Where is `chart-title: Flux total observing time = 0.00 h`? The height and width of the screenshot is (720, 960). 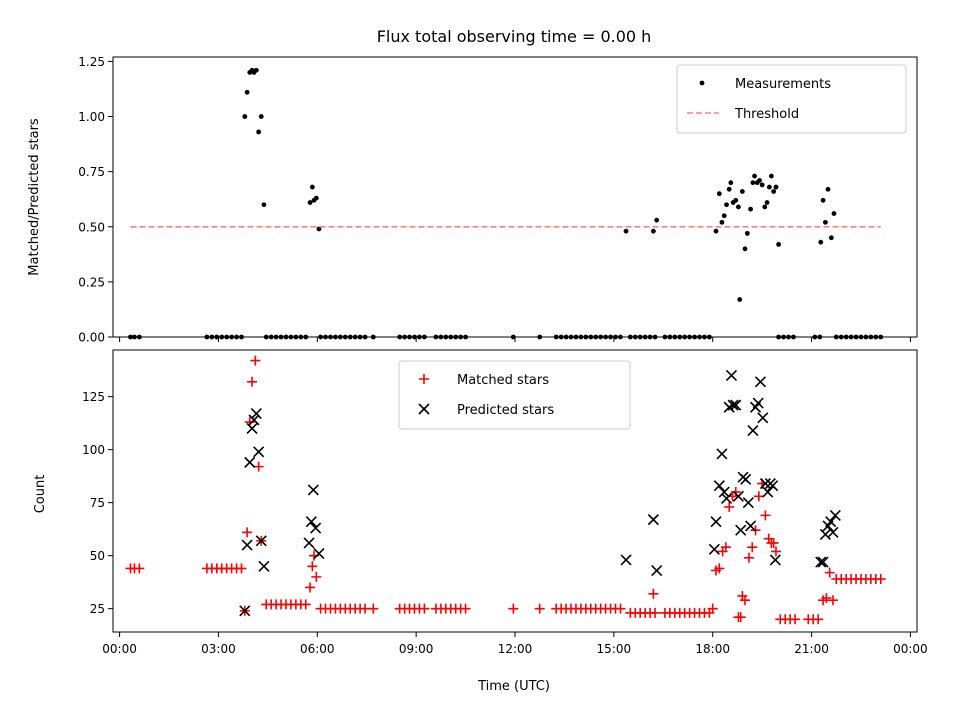
chart-title: Flux total observing time = 0.00 h is located at coordinates (514, 36).